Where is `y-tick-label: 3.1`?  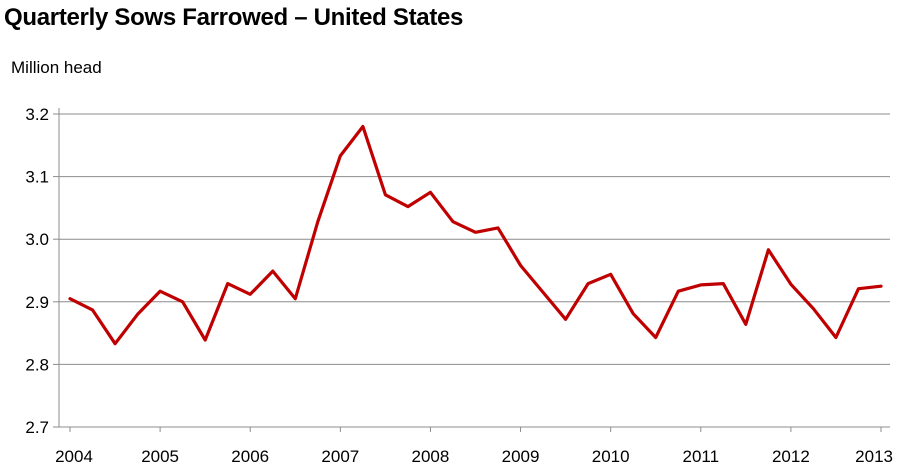
y-tick-label: 3.1 is located at coordinates (37, 177).